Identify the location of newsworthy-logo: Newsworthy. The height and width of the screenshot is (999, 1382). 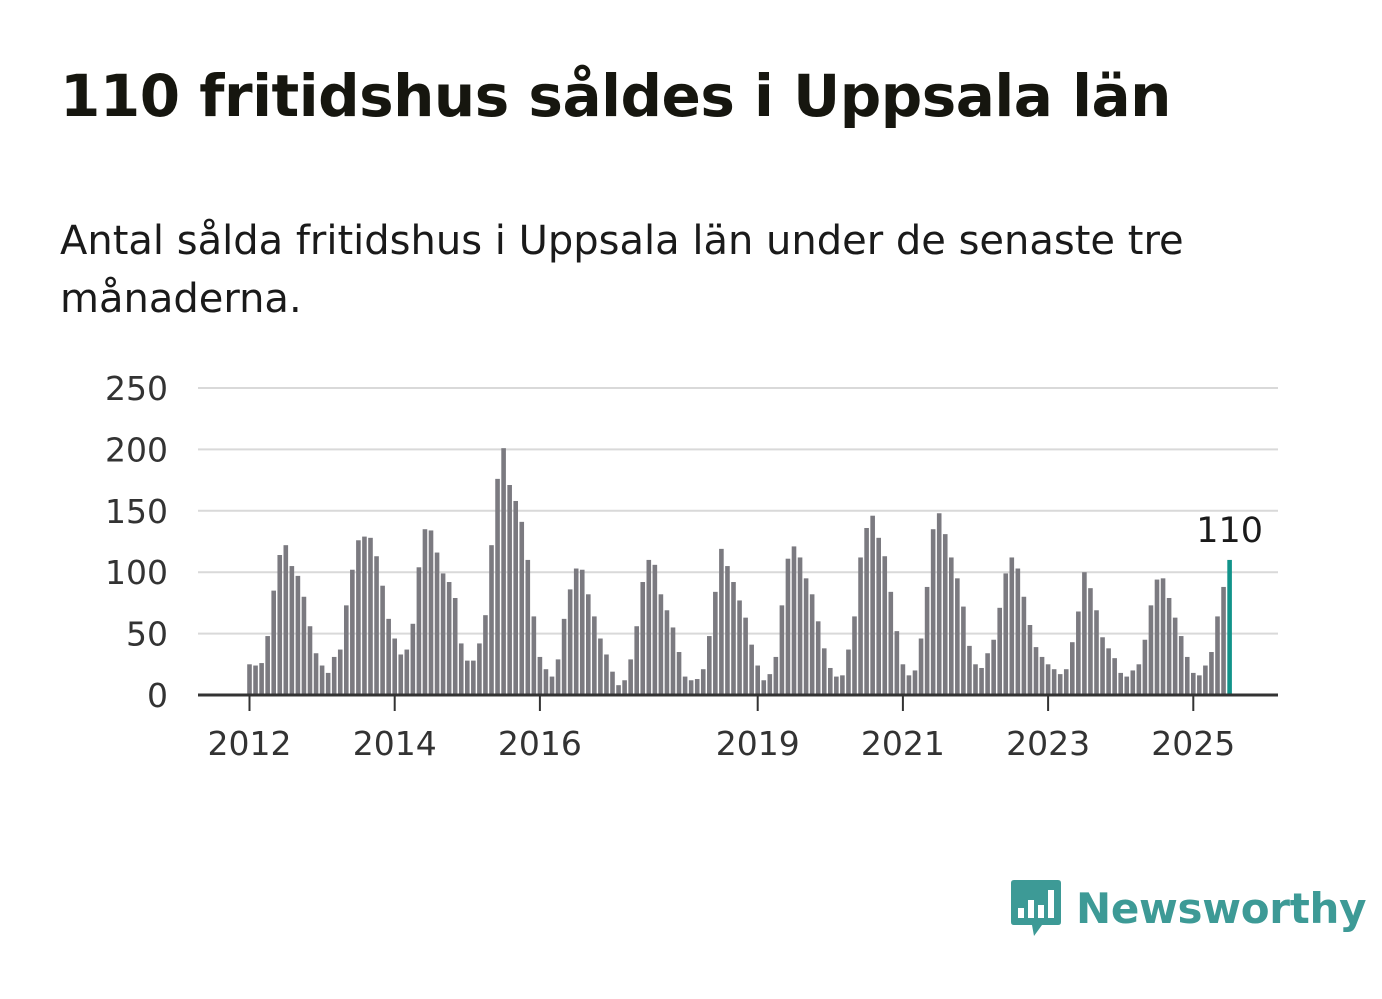
(1188, 908).